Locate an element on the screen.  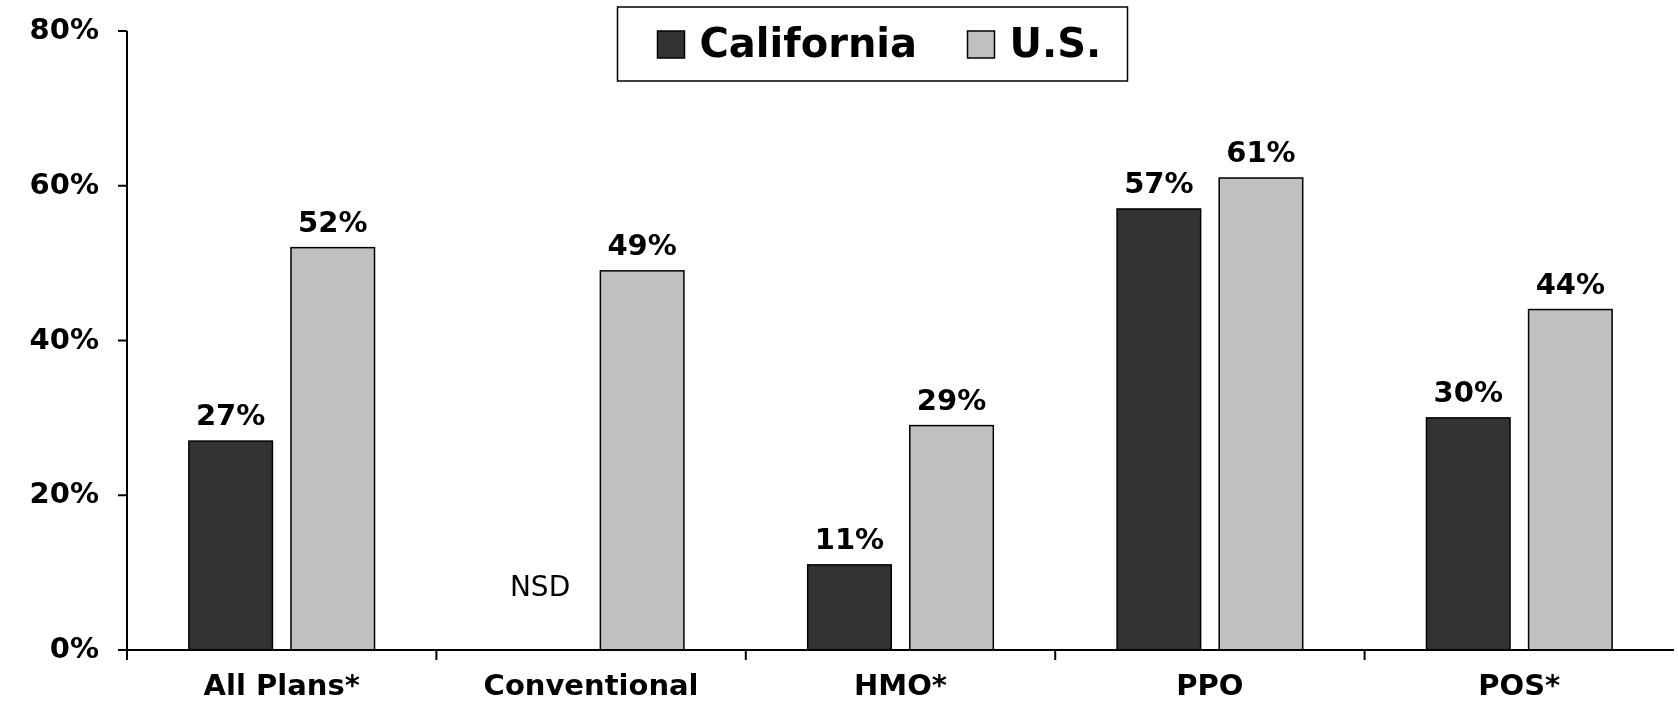
y-tick-label: 0% is located at coordinates (74, 648).